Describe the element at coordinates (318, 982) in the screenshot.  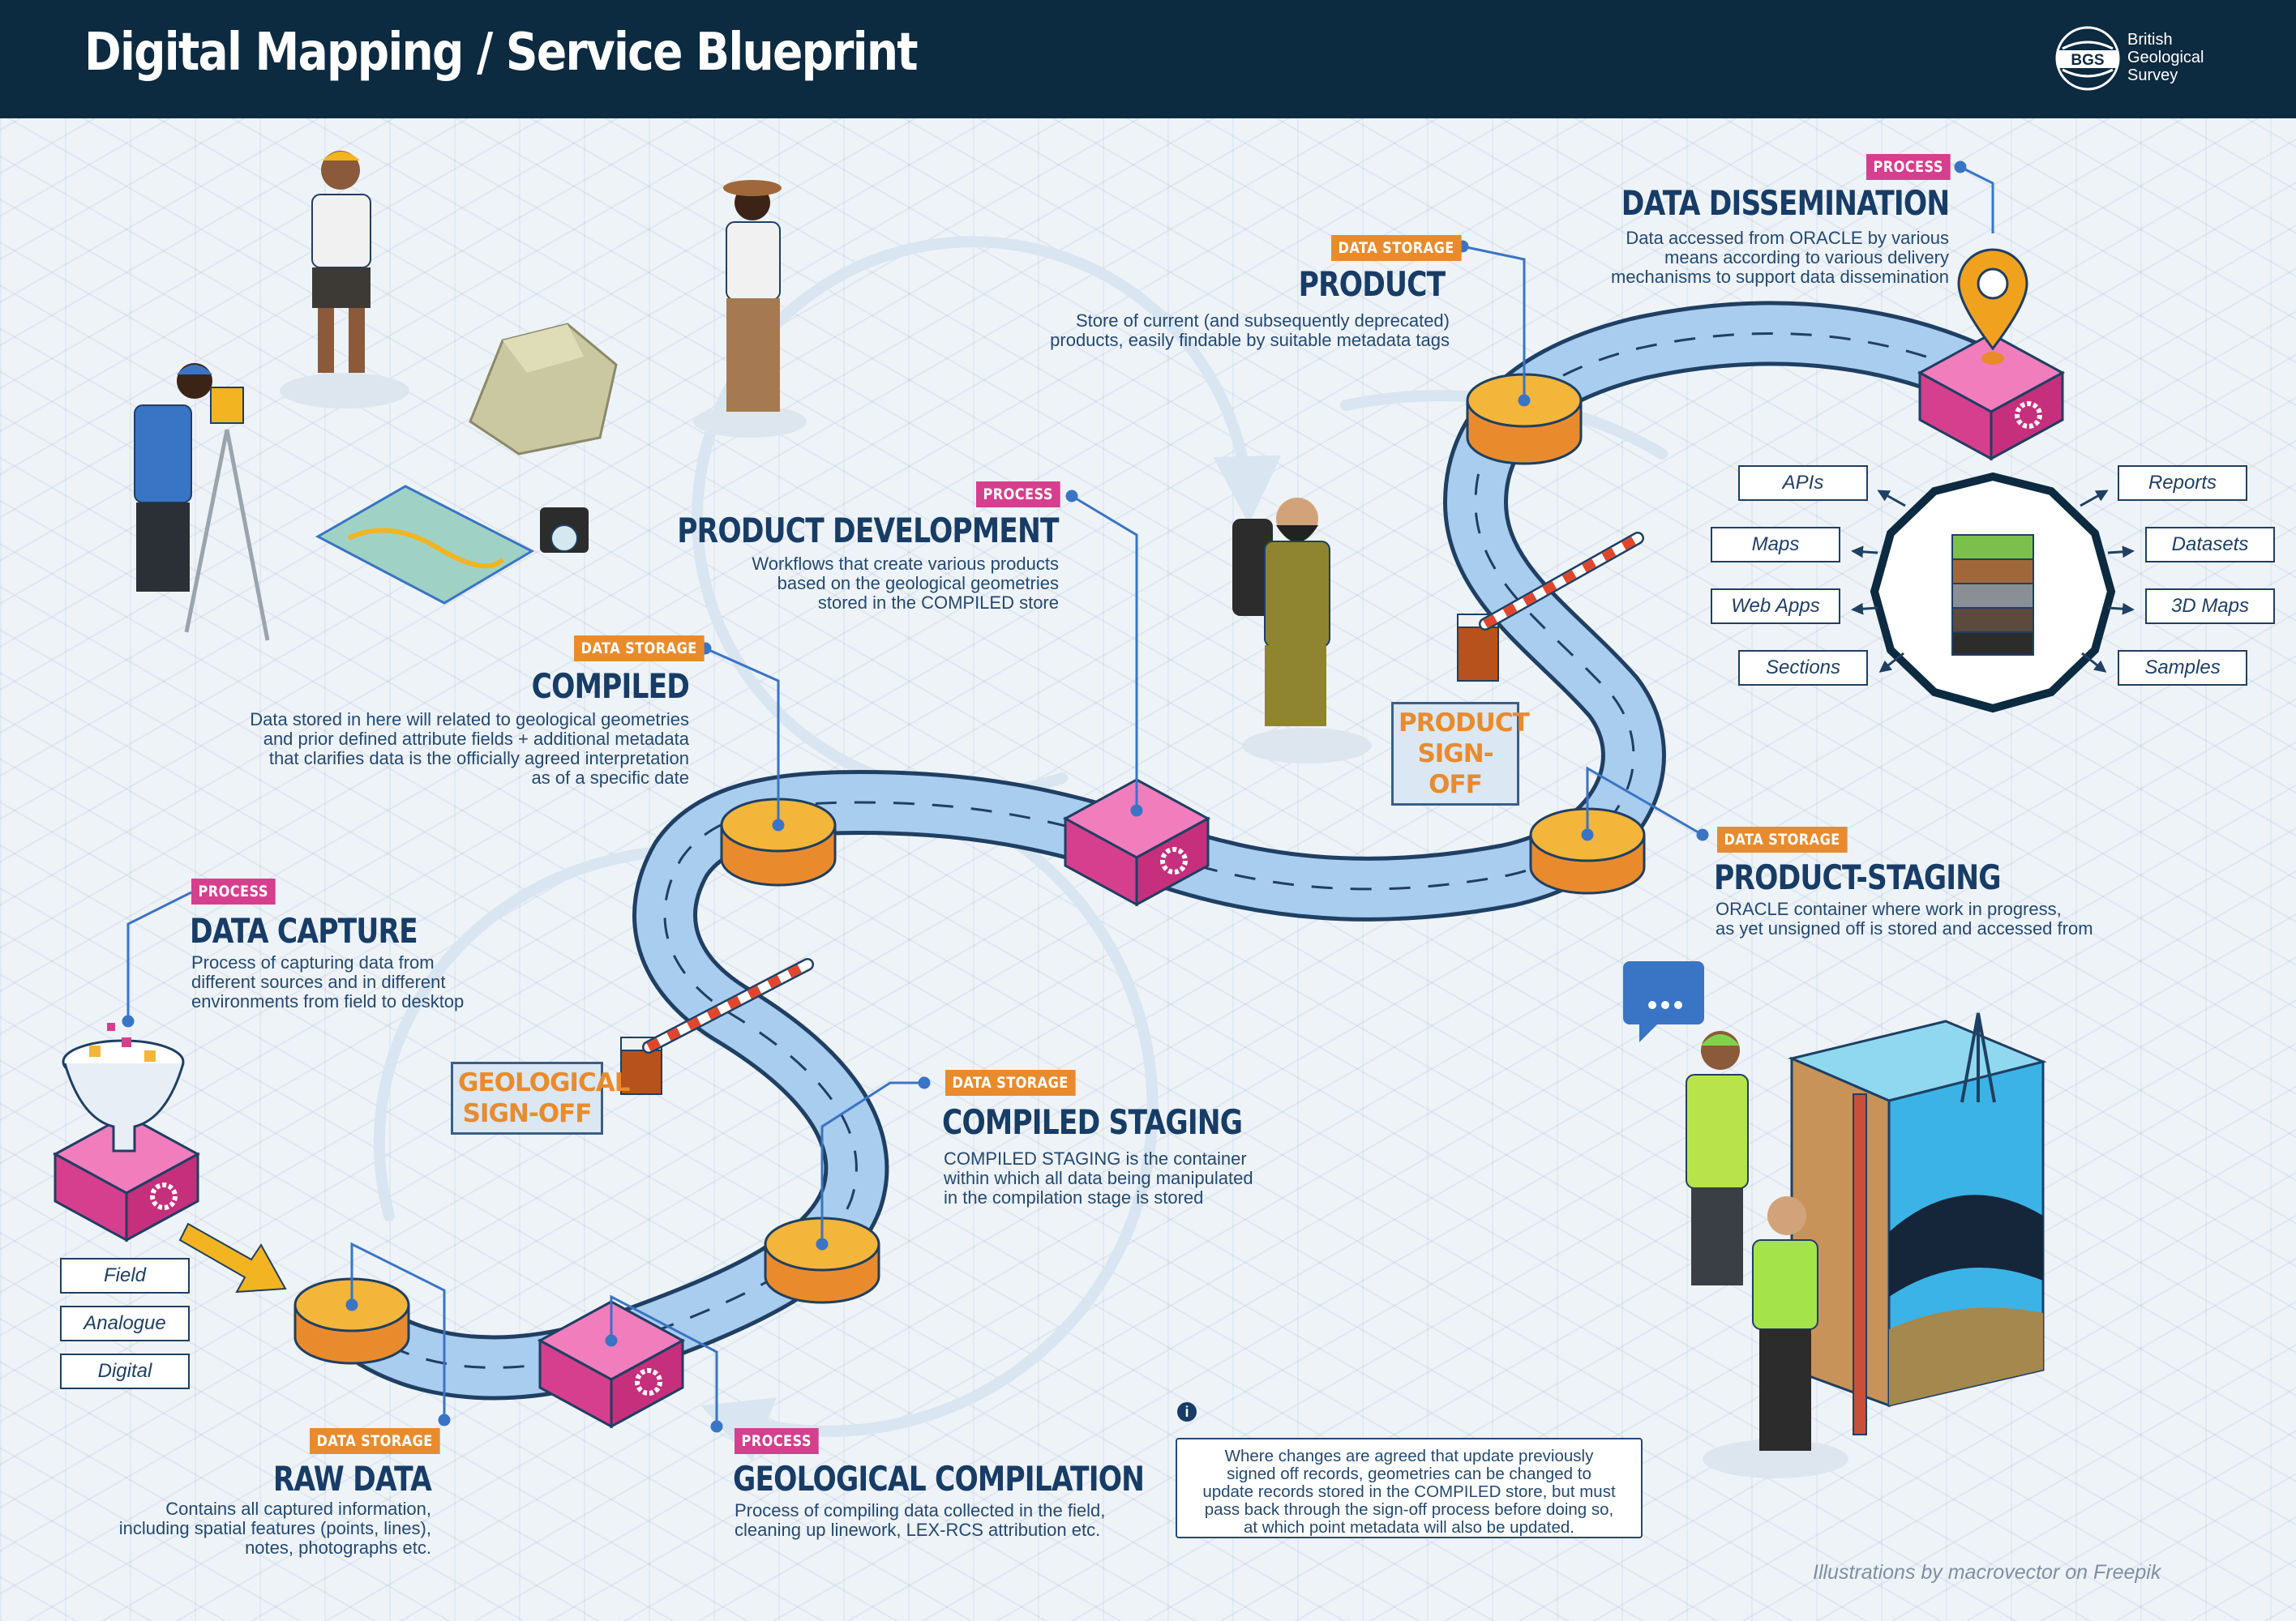
I see `desc-line: different sources and in different` at that location.